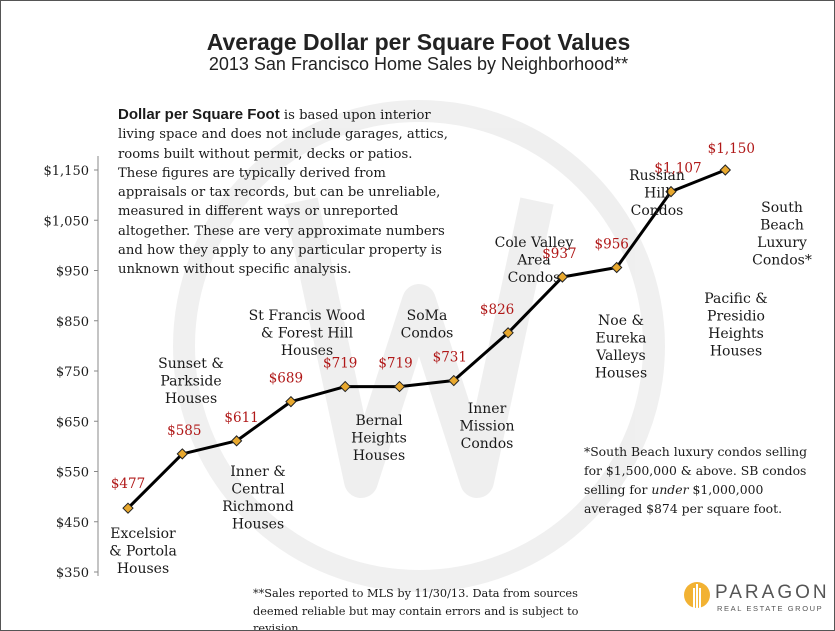  I want to click on category-label: Pacific & Presidio Heights Houses, so click(736, 325).